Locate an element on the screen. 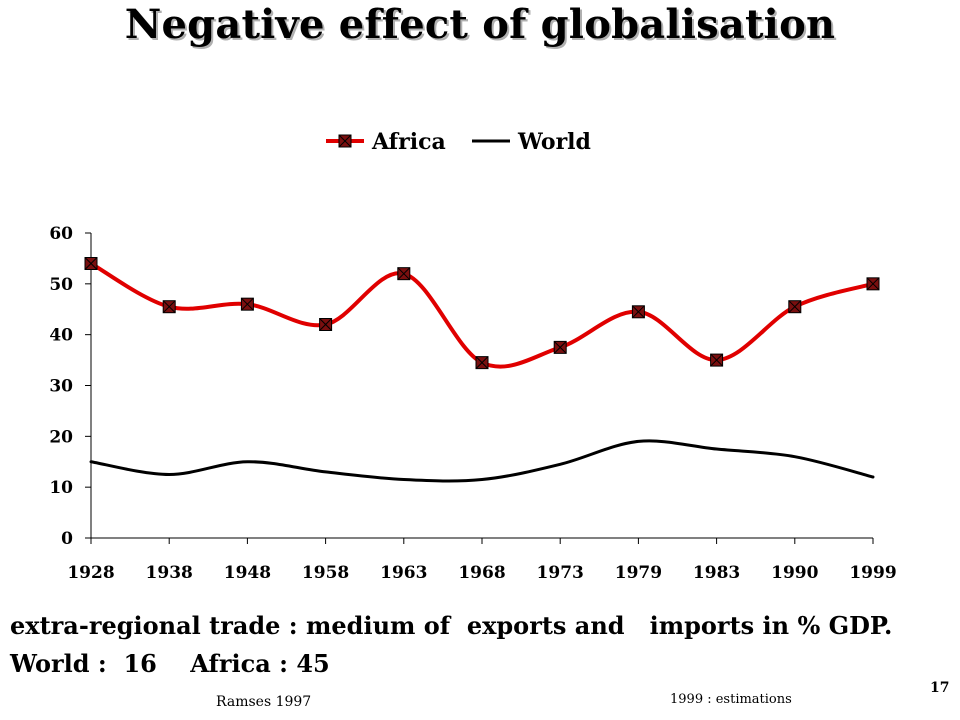  y-tick-label: 0 is located at coordinates (67, 539).